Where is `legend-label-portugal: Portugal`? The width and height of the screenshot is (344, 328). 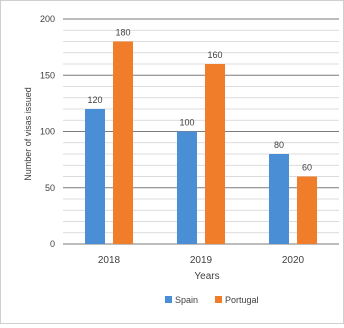
legend-label-portugal: Portugal is located at coordinates (242, 300).